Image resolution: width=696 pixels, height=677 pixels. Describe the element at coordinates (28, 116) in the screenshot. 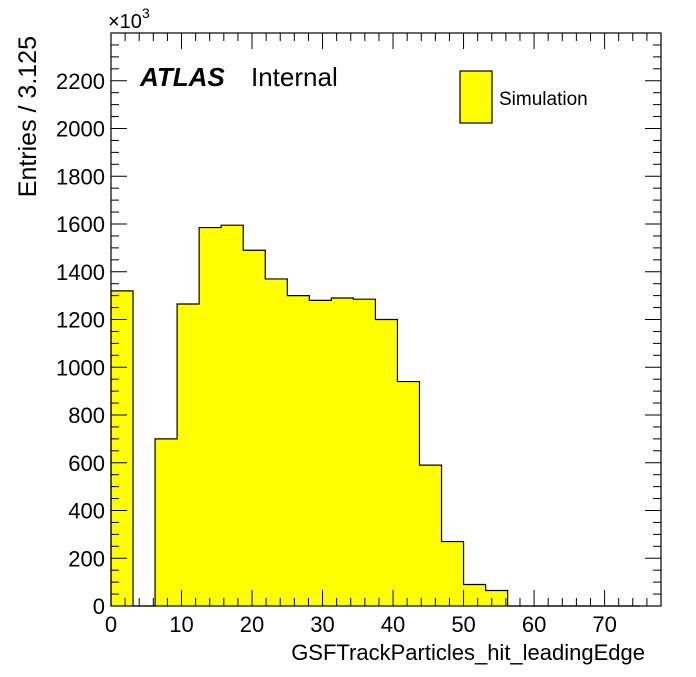

I see `y-axis-label: Entries / 3.125` at that location.